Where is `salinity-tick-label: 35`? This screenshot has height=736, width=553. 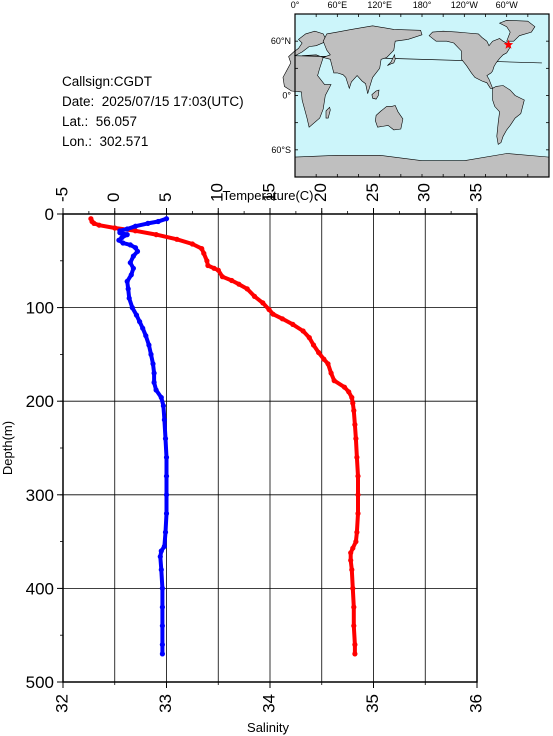 salinity-tick-label: 35 is located at coordinates (372, 703).